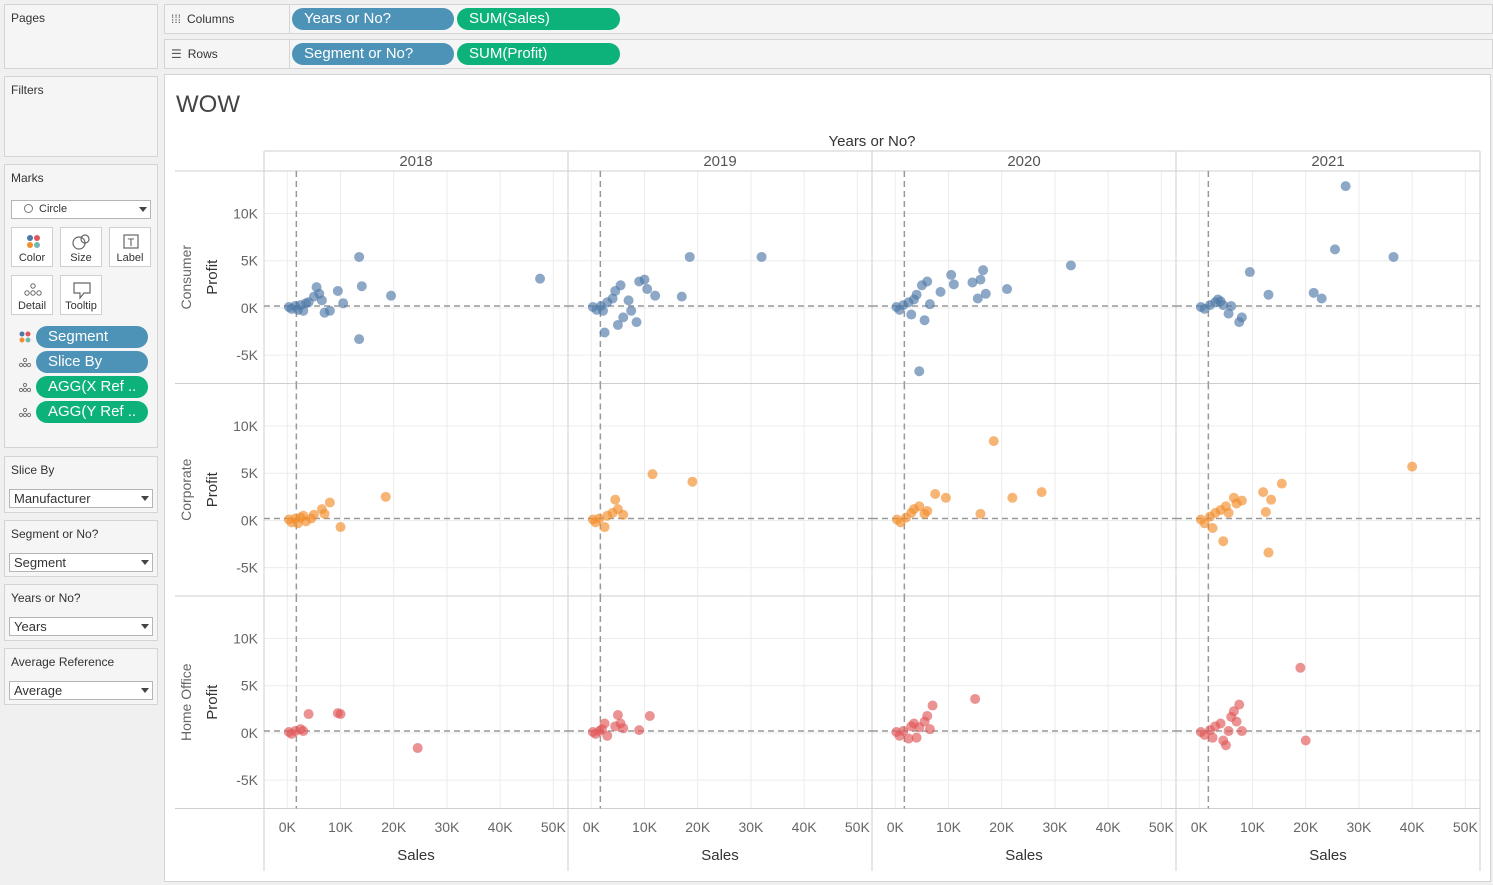 This screenshot has width=1493, height=885. What do you see at coordinates (247, 568) in the screenshot?
I see `y-tick-label: -5K` at bounding box center [247, 568].